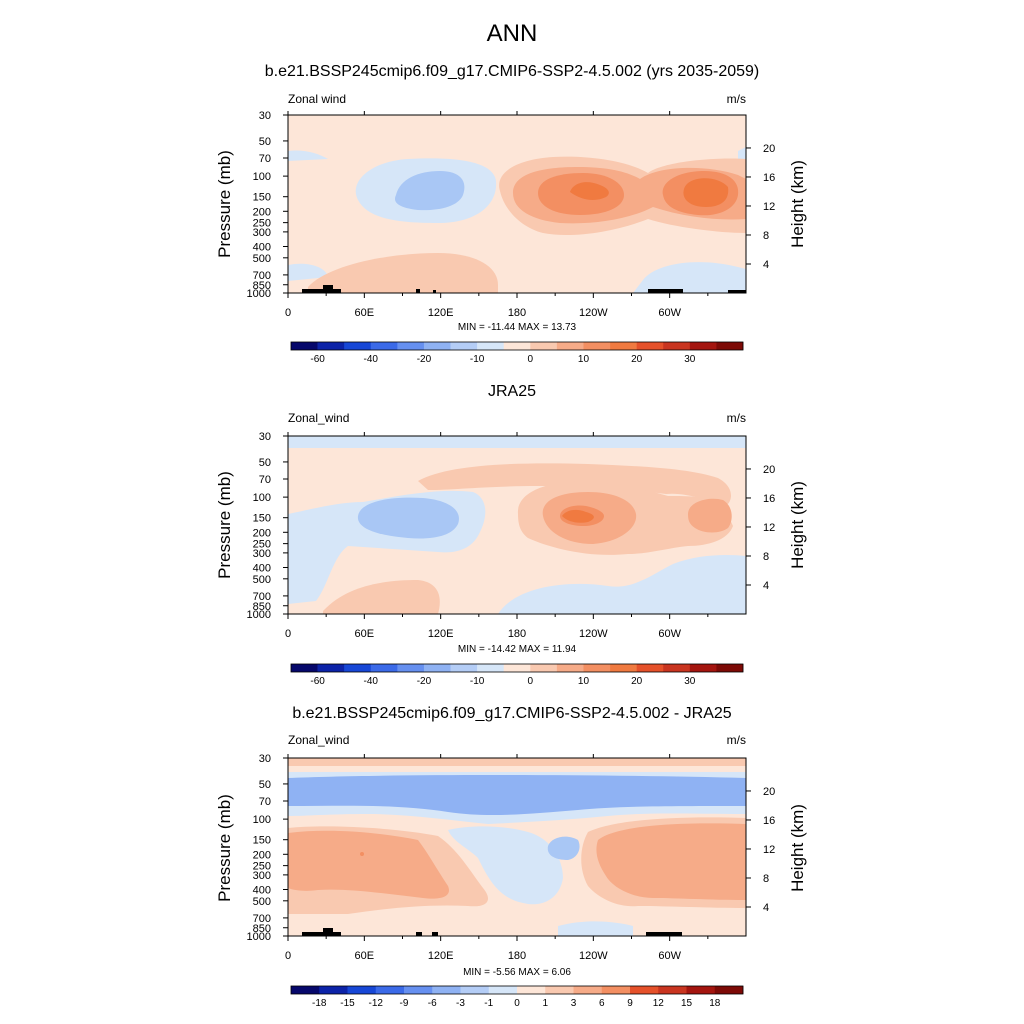 The image size is (1024, 1024). Describe the element at coordinates (319, 1003) in the screenshot. I see `colorbar-label: -18` at that location.